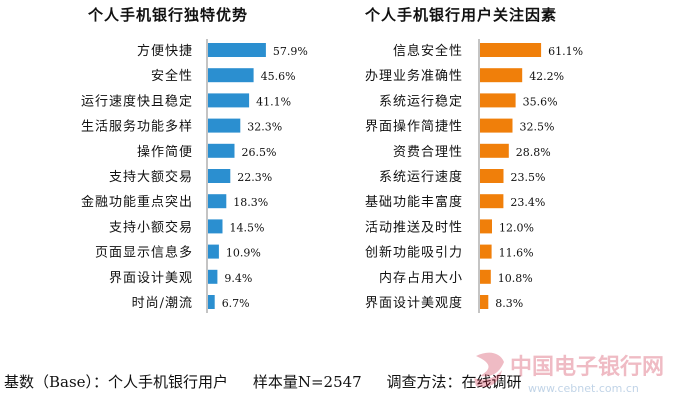 This screenshot has width=674, height=405. Describe the element at coordinates (454, 382) in the screenshot. I see `footer-method: 调查方法：在线调研` at that location.